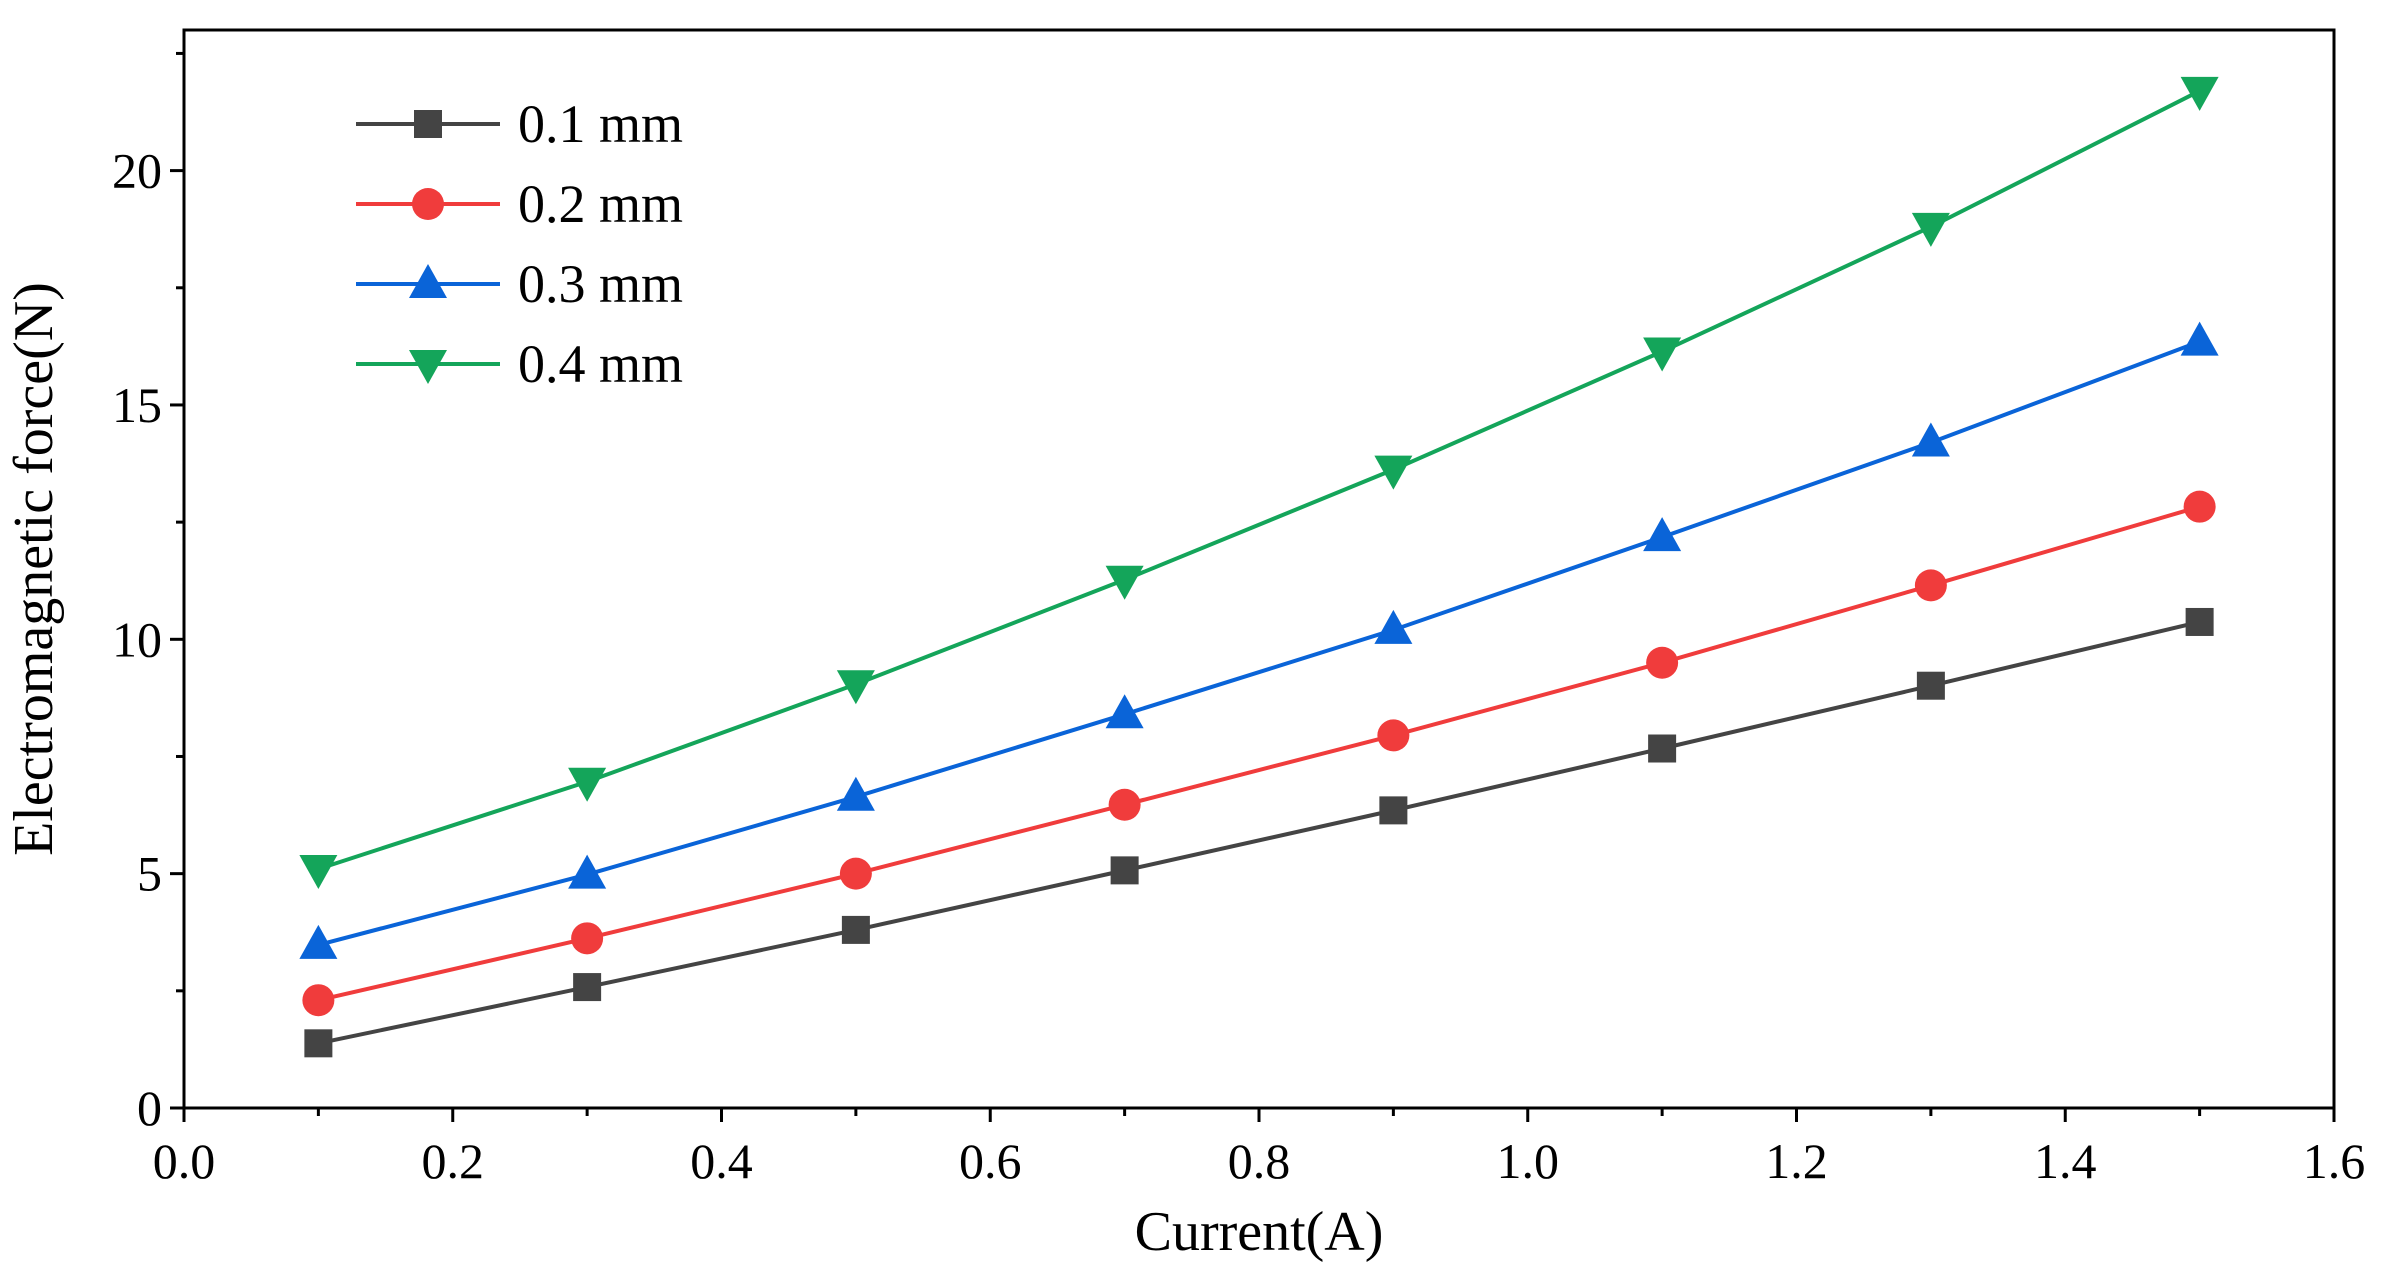 This screenshot has height=1285, width=2392. What do you see at coordinates (149, 1108) in the screenshot?
I see `y-tick-label: 0` at bounding box center [149, 1108].